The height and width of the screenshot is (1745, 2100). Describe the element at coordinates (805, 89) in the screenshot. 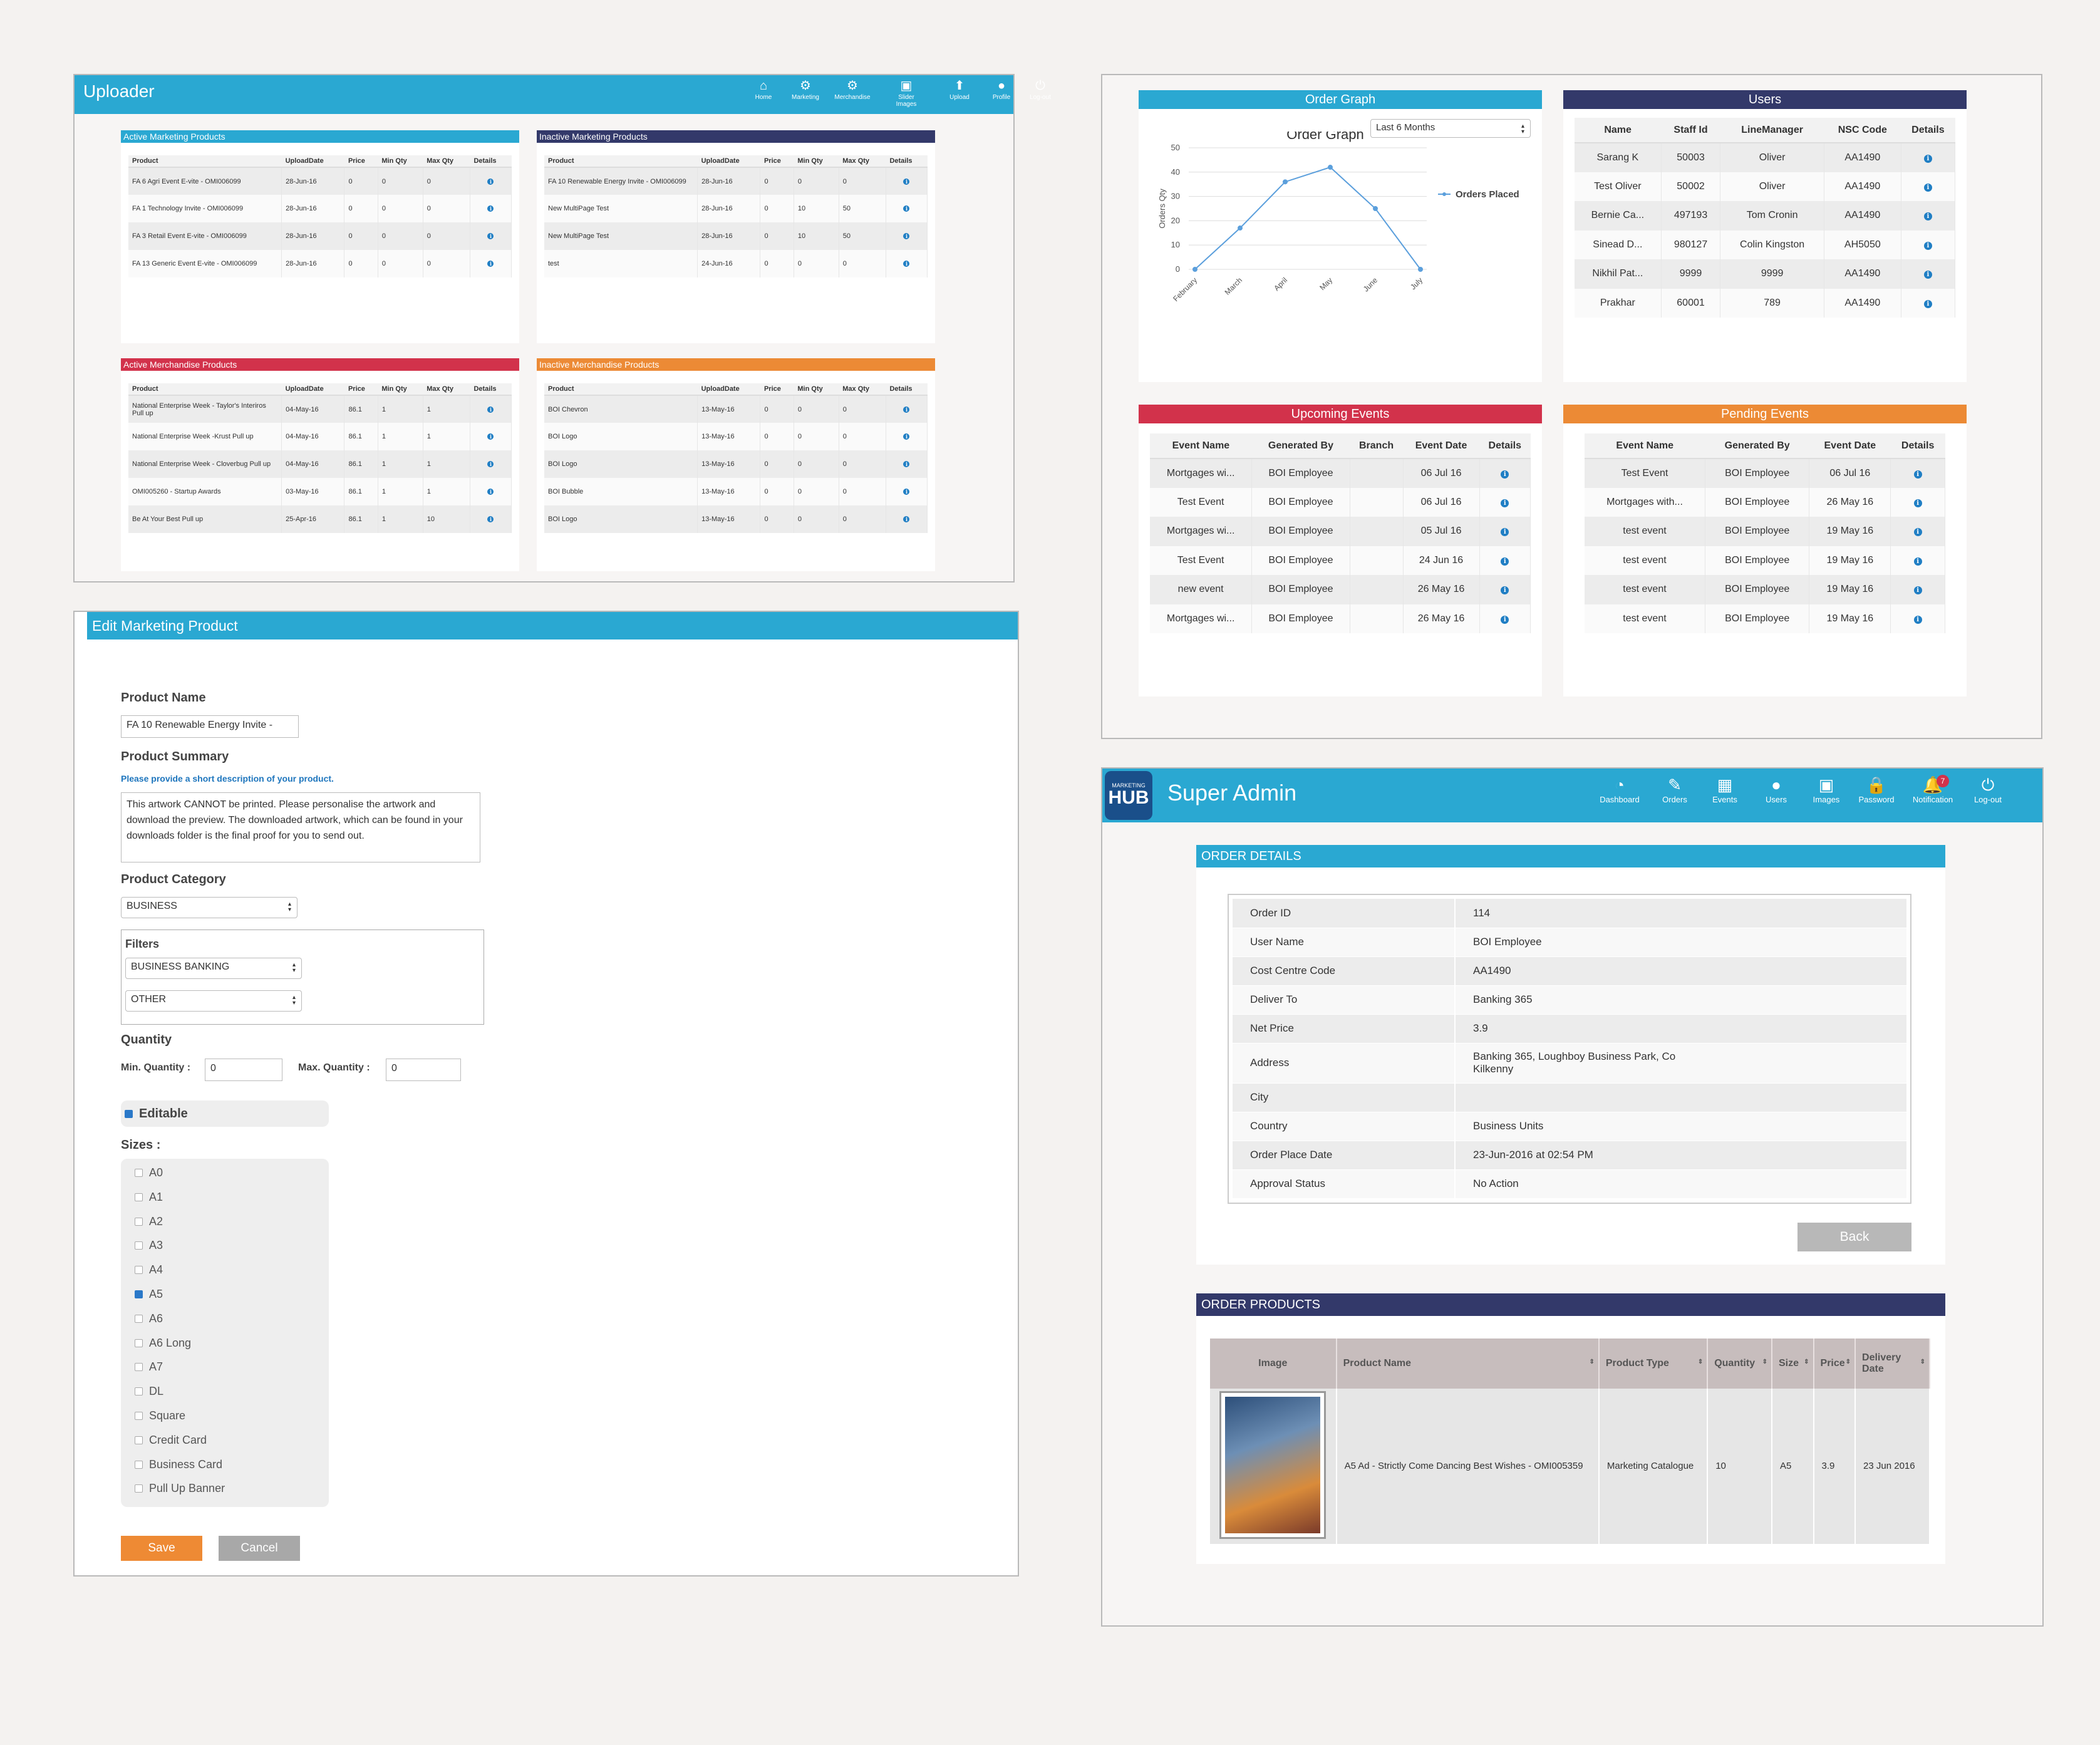

I see `nav-marketing: ⚙ Marketing` at that location.